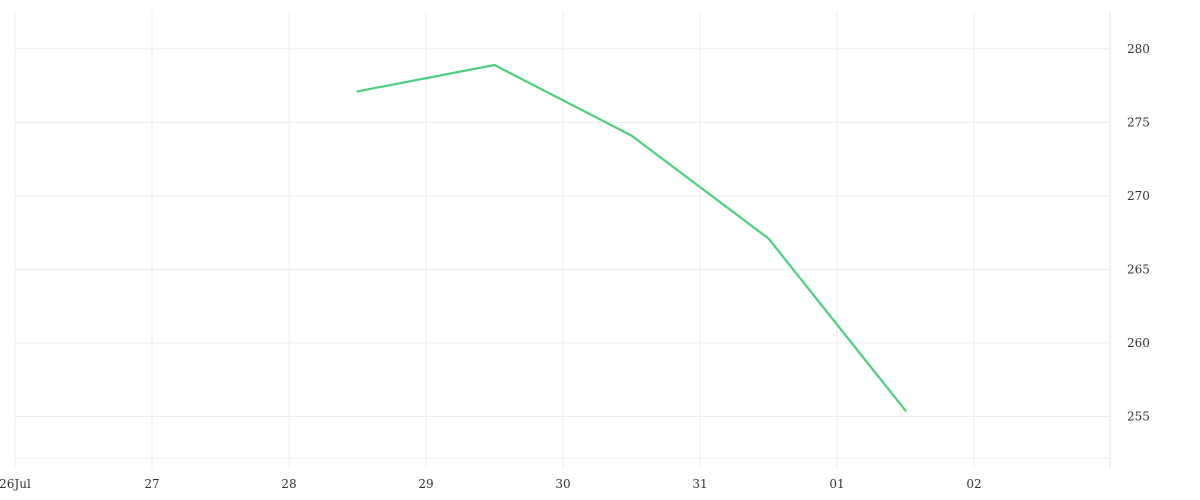  What do you see at coordinates (15, 484) in the screenshot?
I see `x-tick-label: 26Jul` at bounding box center [15, 484].